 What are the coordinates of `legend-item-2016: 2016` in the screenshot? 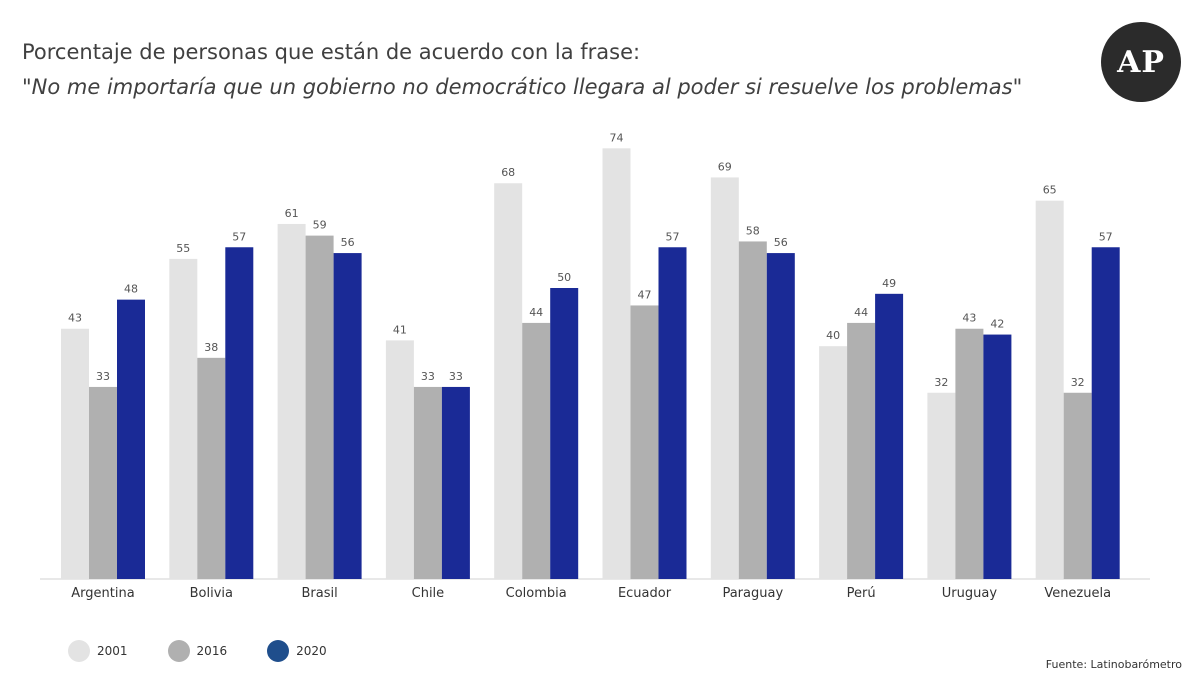 It's located at (197, 651).